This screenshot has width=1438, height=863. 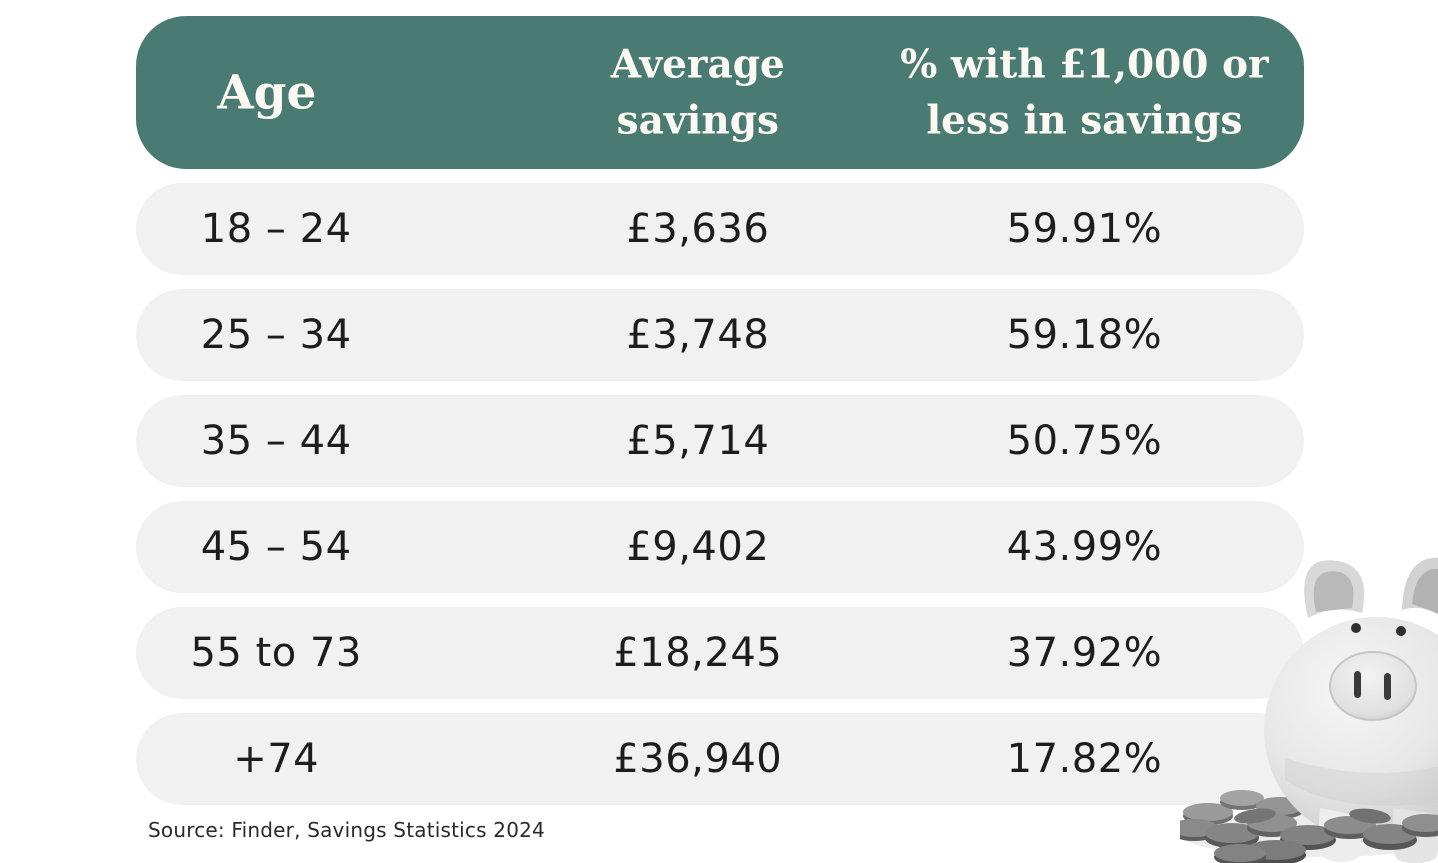 What do you see at coordinates (1084, 120) in the screenshot?
I see `header-pct-low-savings-line2: less in savings` at bounding box center [1084, 120].